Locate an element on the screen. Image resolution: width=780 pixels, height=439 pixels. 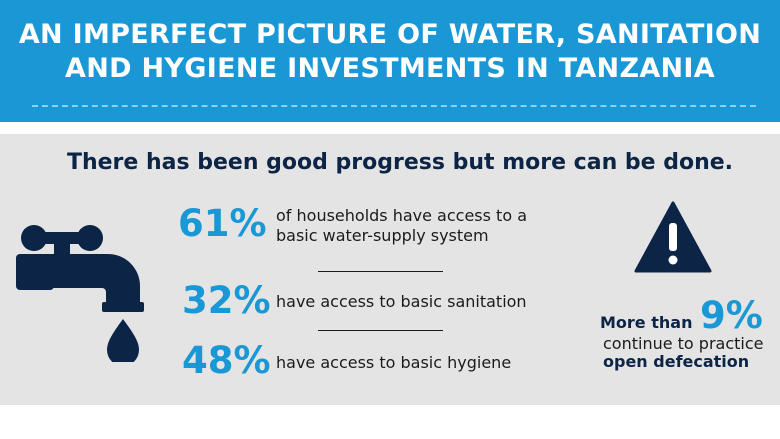
warning-prefix: More than is located at coordinates (646, 322).